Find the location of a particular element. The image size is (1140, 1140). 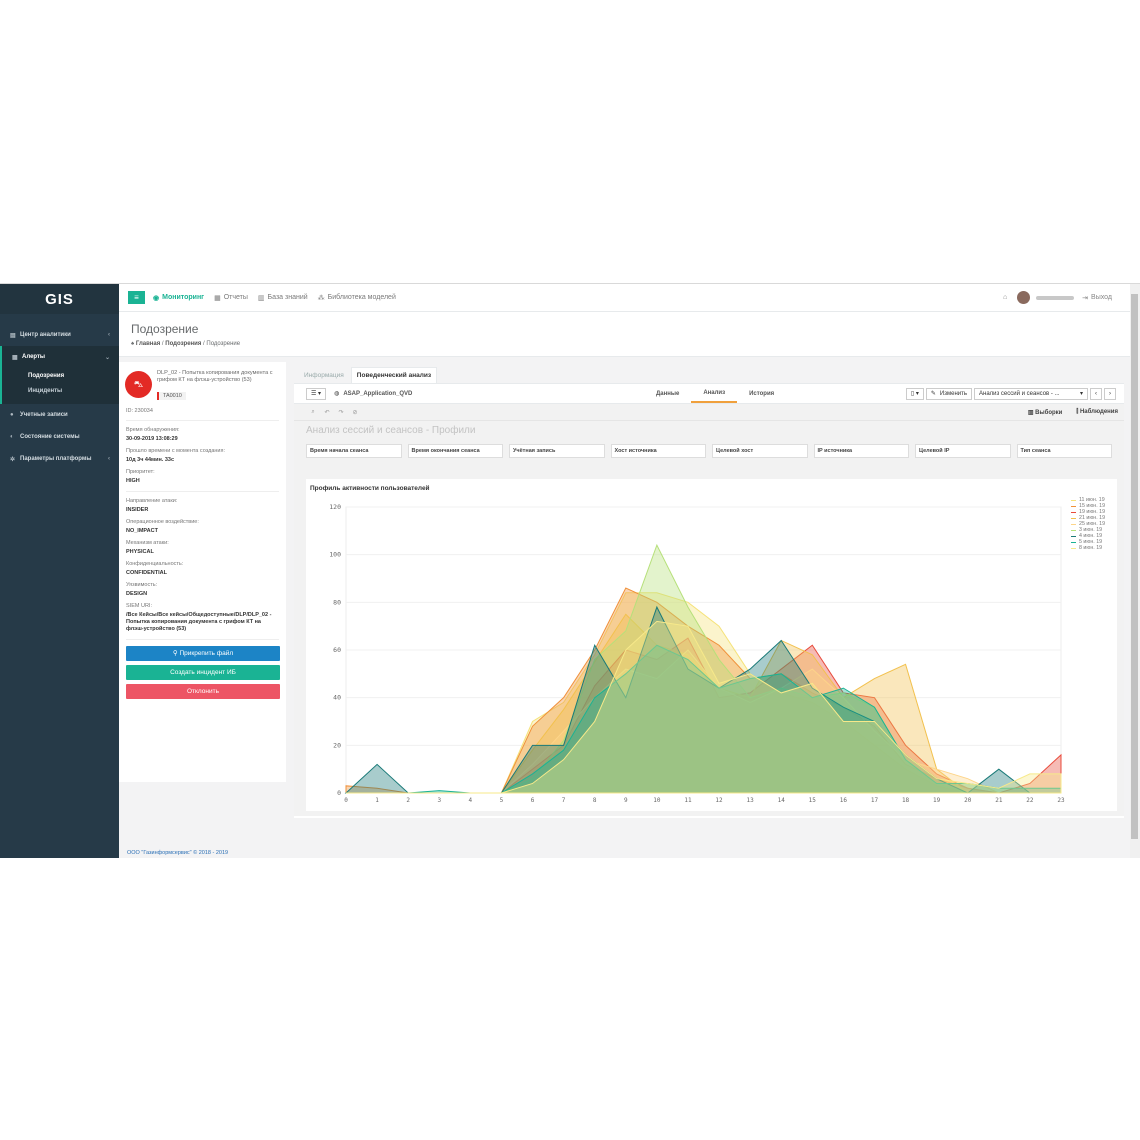

cubes-icon: ⁂ is located at coordinates (321, 298).